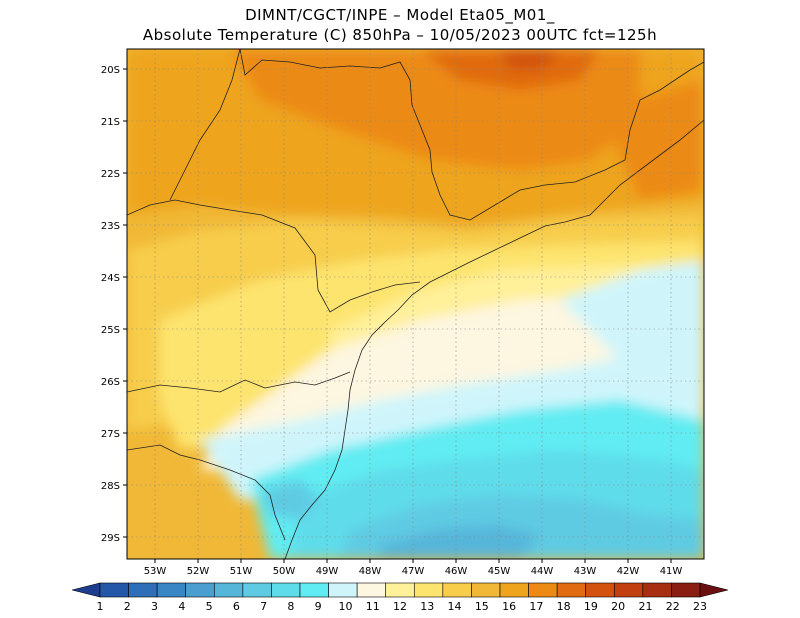  Describe the element at coordinates (110, 434) in the screenshot. I see `lat-label: 27S` at that location.